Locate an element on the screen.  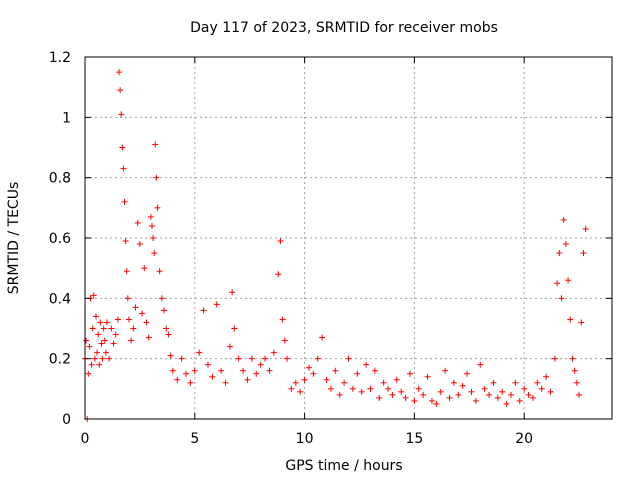
x-tick-label: 0 is located at coordinates (85, 439).